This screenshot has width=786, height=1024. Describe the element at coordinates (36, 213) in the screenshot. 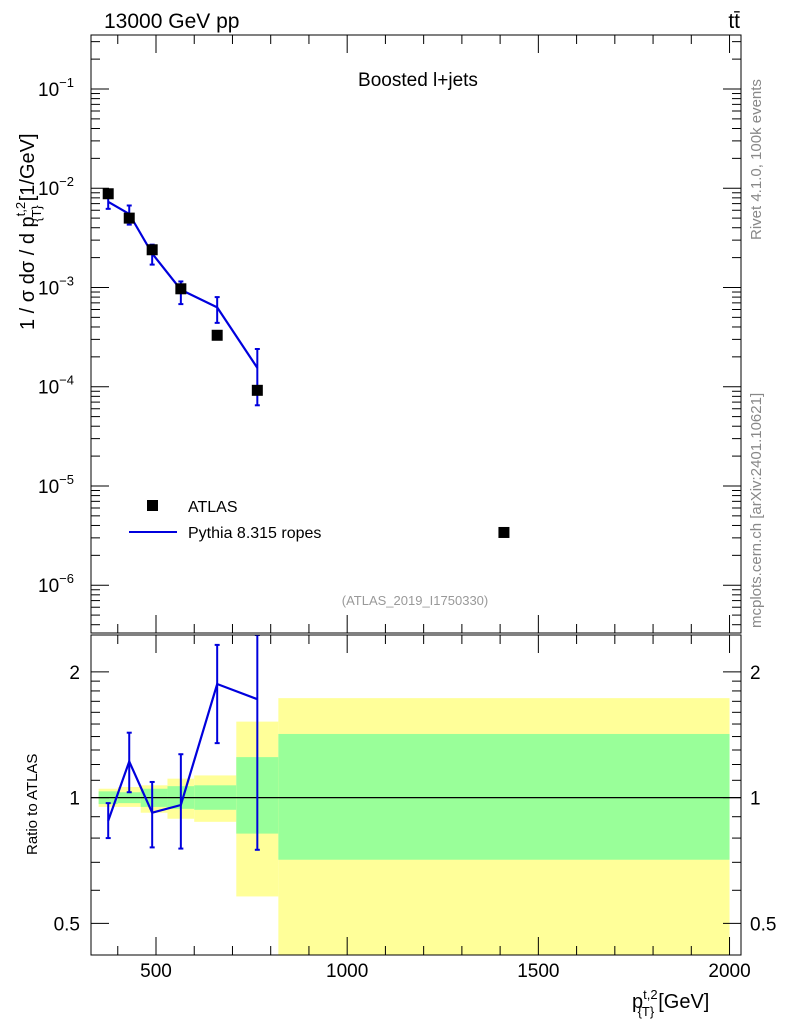

I see `main-y-axis-title-sub: {T}` at that location.